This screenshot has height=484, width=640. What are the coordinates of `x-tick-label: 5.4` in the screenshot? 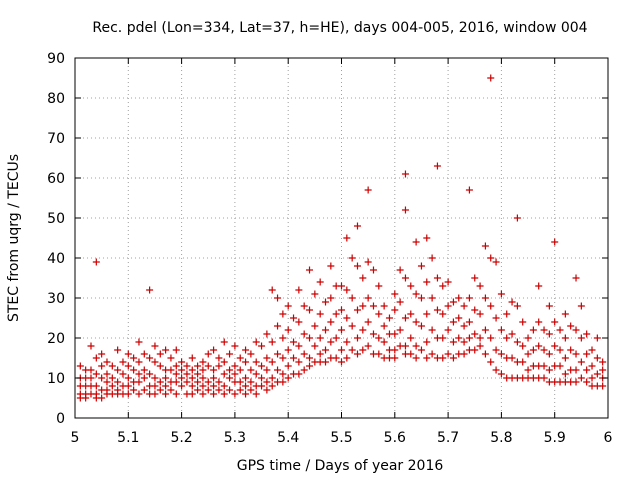 It's located at (288, 438).